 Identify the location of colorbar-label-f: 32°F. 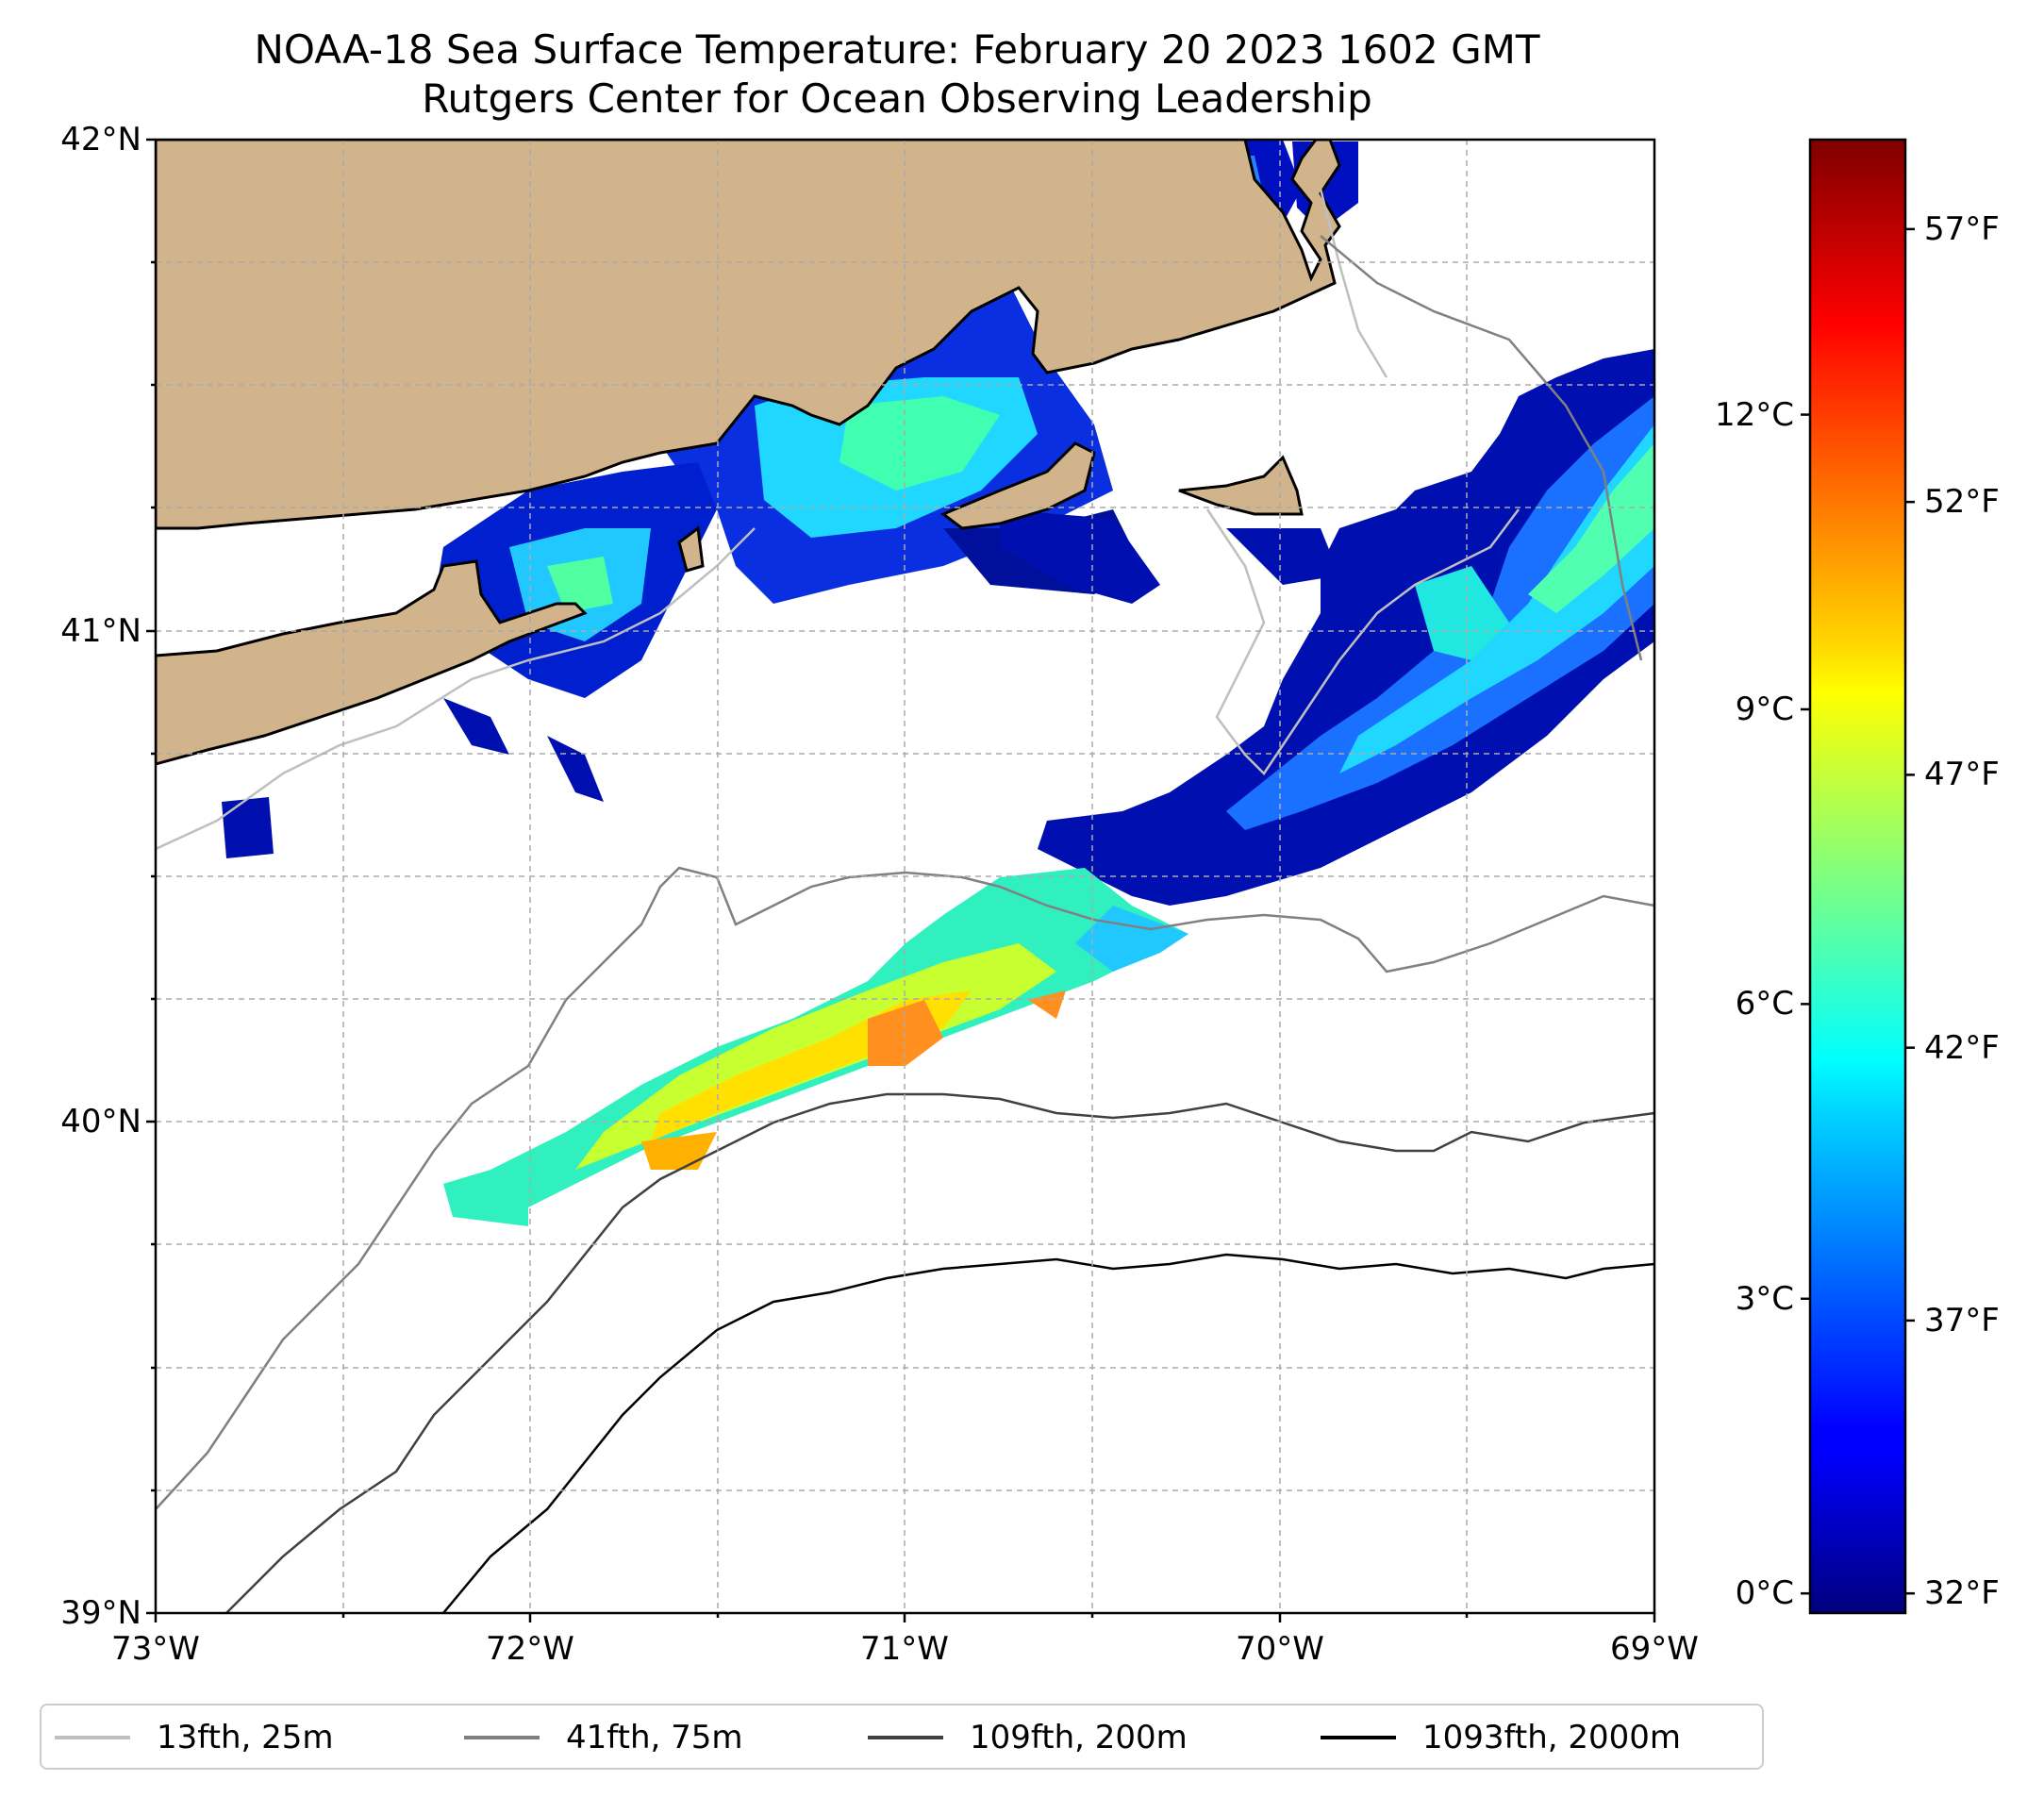
(1962, 1593).